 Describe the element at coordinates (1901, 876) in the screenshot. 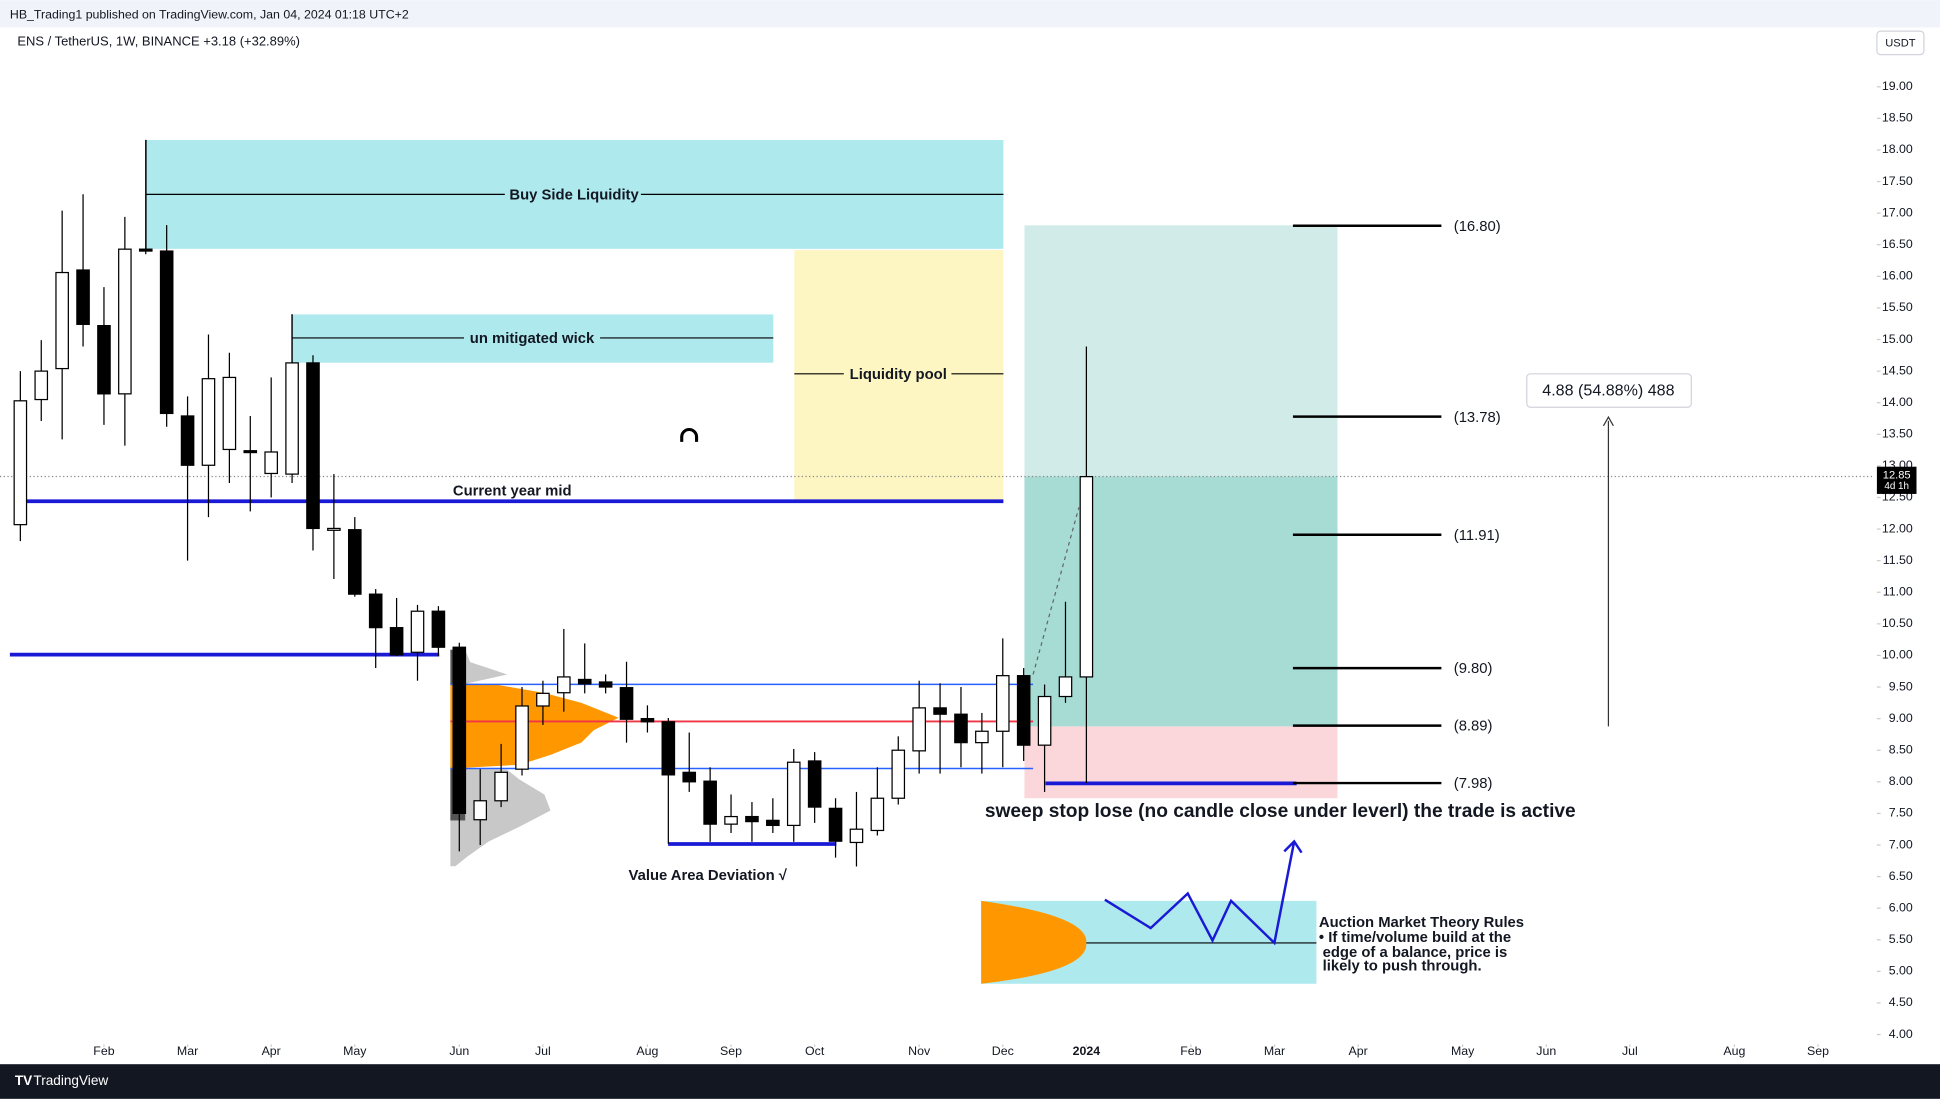

I see `y-tick-label: 6.50` at that location.